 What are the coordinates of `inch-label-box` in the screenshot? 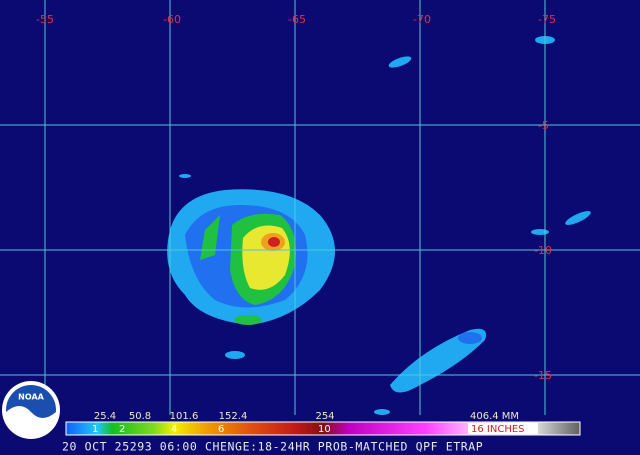 It's located at (503, 428).